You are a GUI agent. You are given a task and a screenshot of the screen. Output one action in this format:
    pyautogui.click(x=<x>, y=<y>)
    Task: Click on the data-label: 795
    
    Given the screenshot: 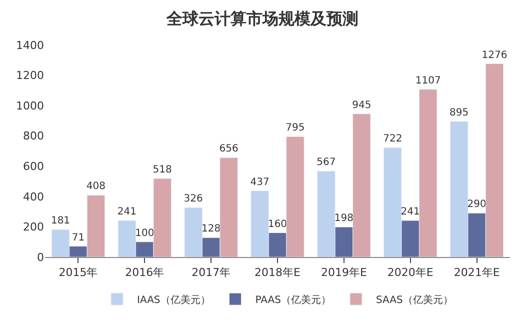 What is the action you would take?
    pyautogui.click(x=295, y=128)
    